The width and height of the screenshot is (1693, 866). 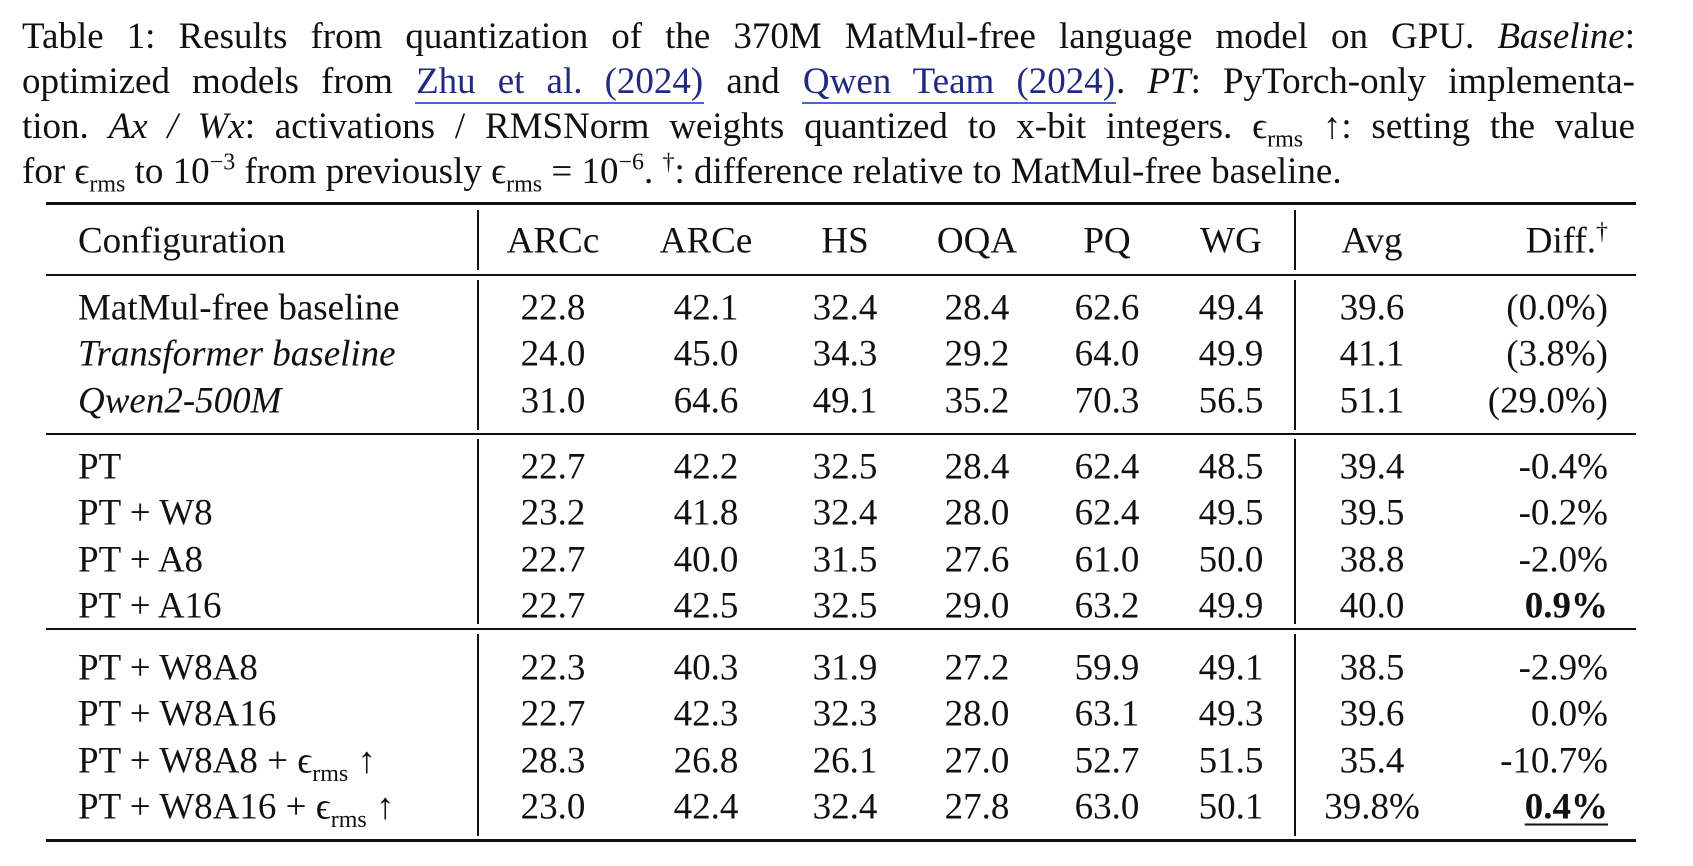 What do you see at coordinates (977, 761) in the screenshot?
I see `table-cell: 27.0` at bounding box center [977, 761].